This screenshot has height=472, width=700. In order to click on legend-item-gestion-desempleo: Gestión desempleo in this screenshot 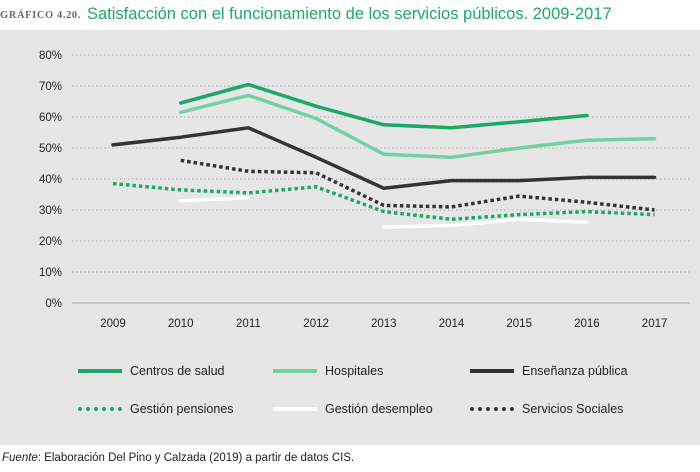, I will do `click(353, 409)`.